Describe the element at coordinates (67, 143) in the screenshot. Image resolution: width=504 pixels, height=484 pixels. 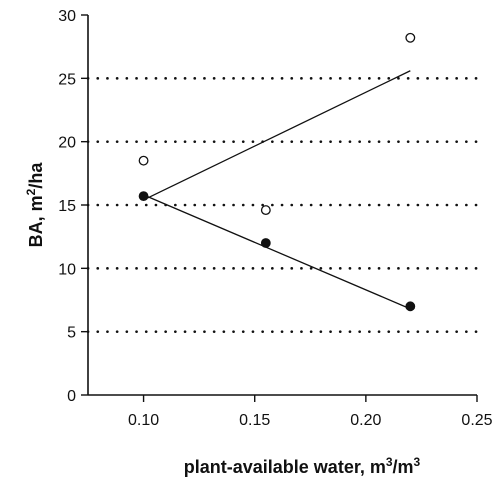
I see `y-tick-label-20: 20` at that location.